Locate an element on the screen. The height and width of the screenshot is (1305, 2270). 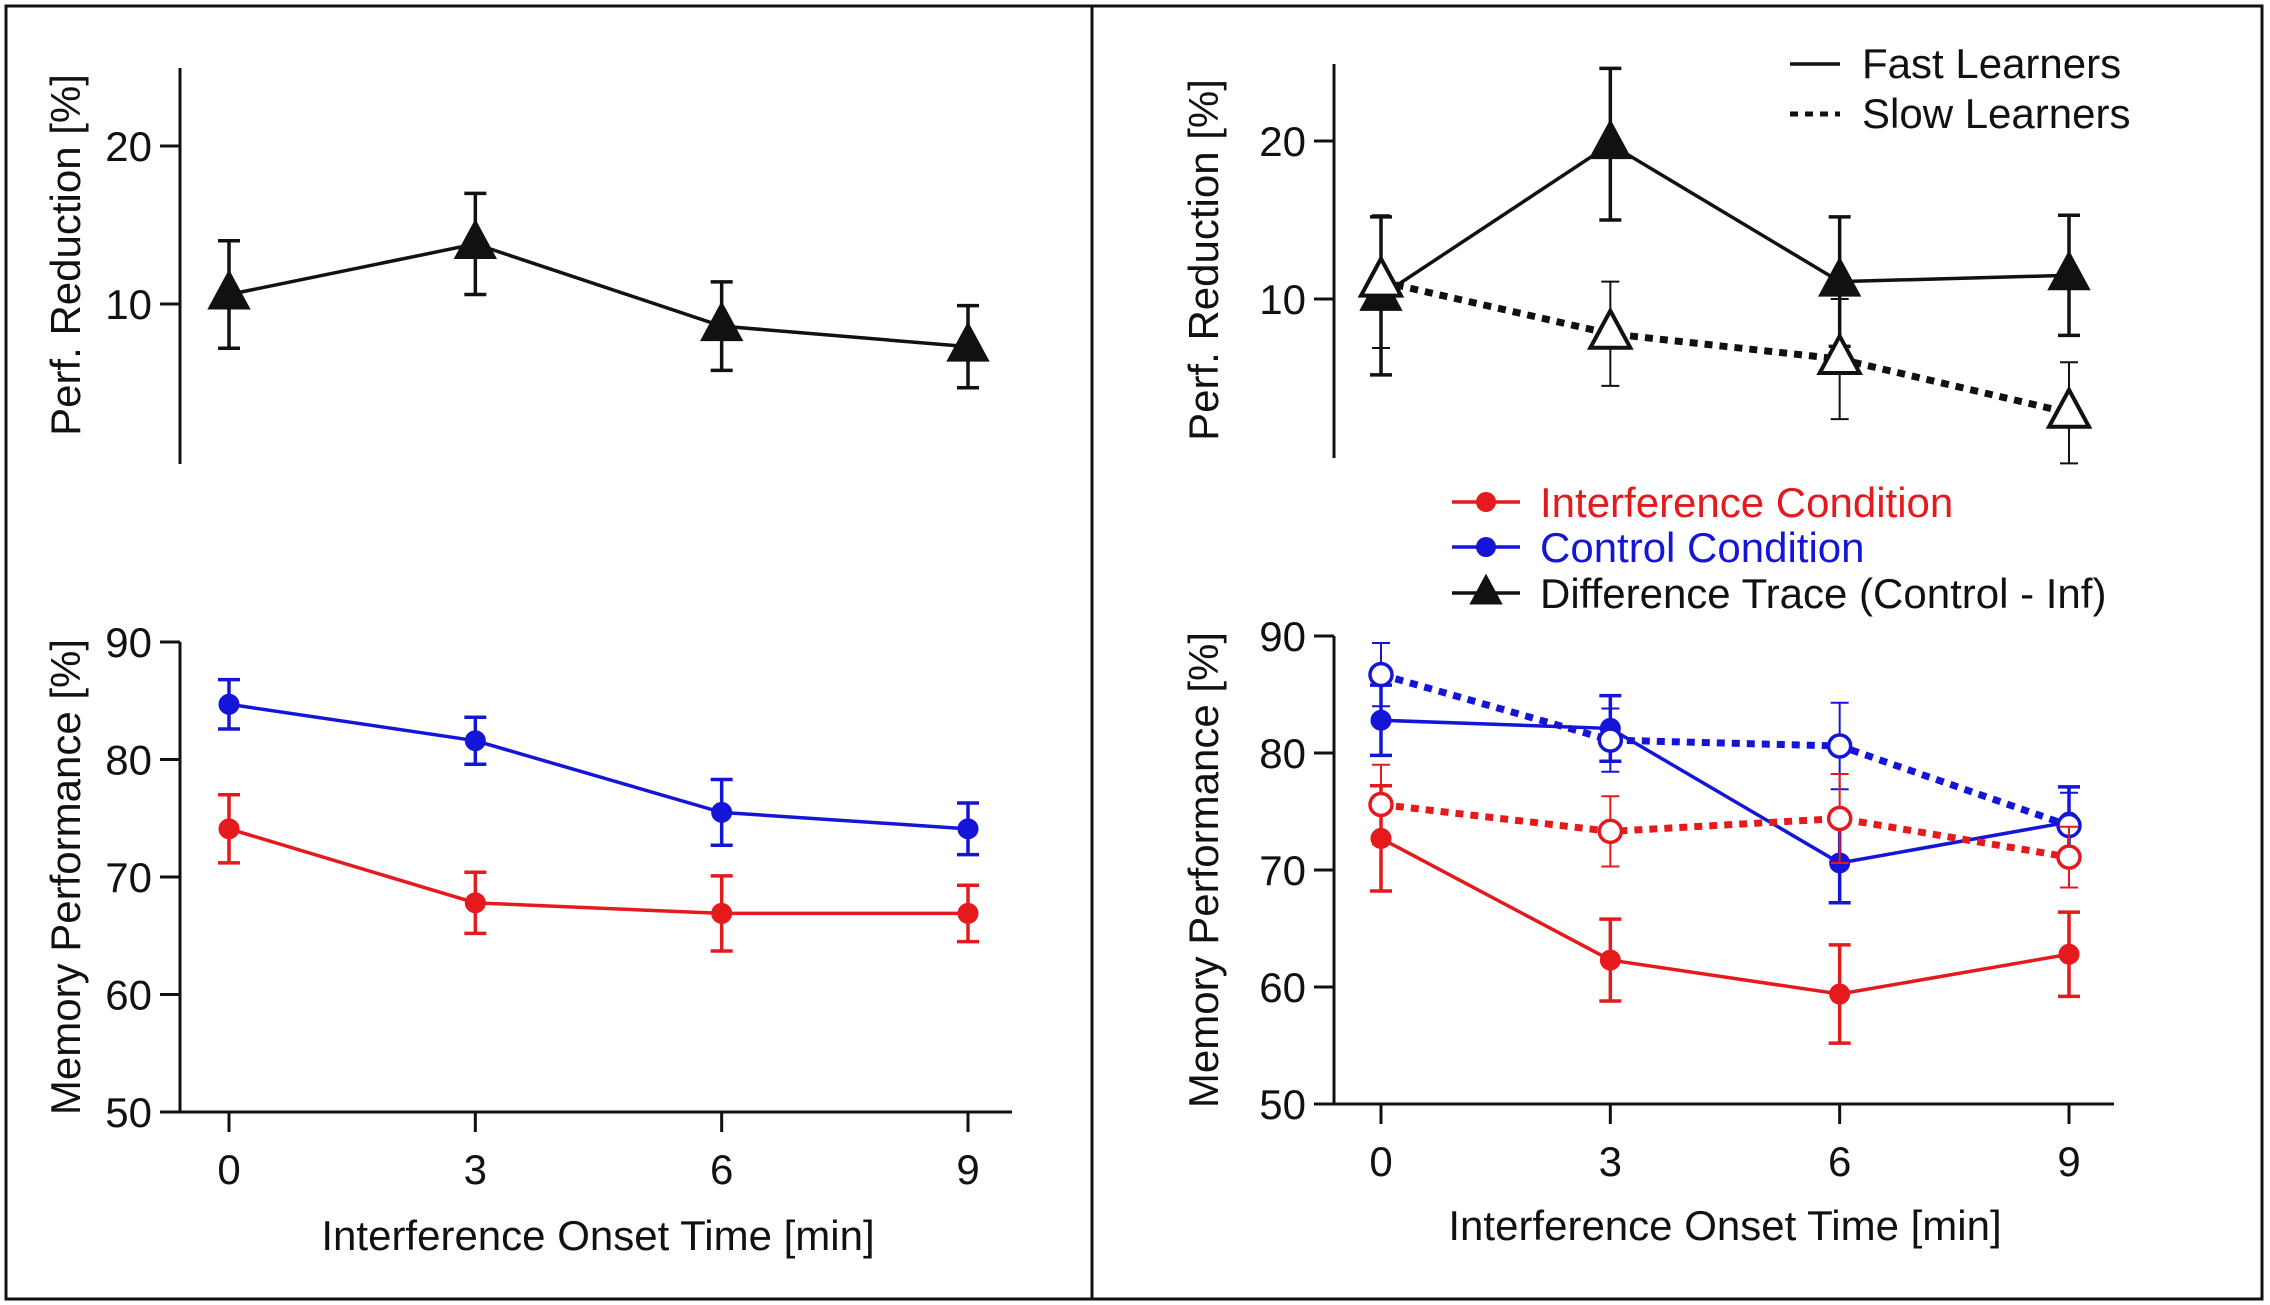
legend-label: Interference Condition is located at coordinates (1746, 502).